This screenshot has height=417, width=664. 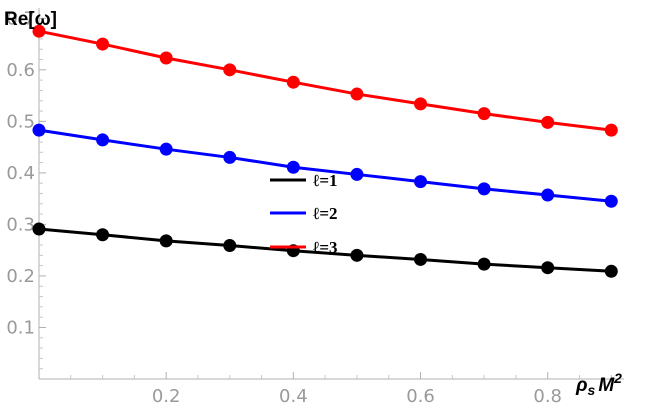 I want to click on legend: ℓ=1 ℓ=2 ℓ=3, so click(x=304, y=214).